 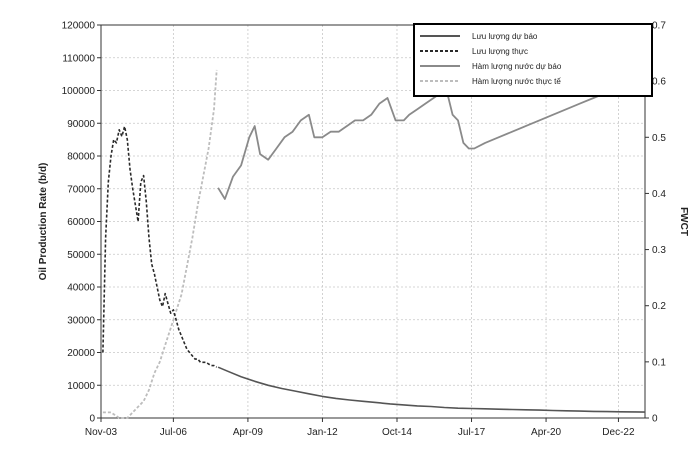 What do you see at coordinates (248, 432) in the screenshot?
I see `x-tick-label: Apr-09` at bounding box center [248, 432].